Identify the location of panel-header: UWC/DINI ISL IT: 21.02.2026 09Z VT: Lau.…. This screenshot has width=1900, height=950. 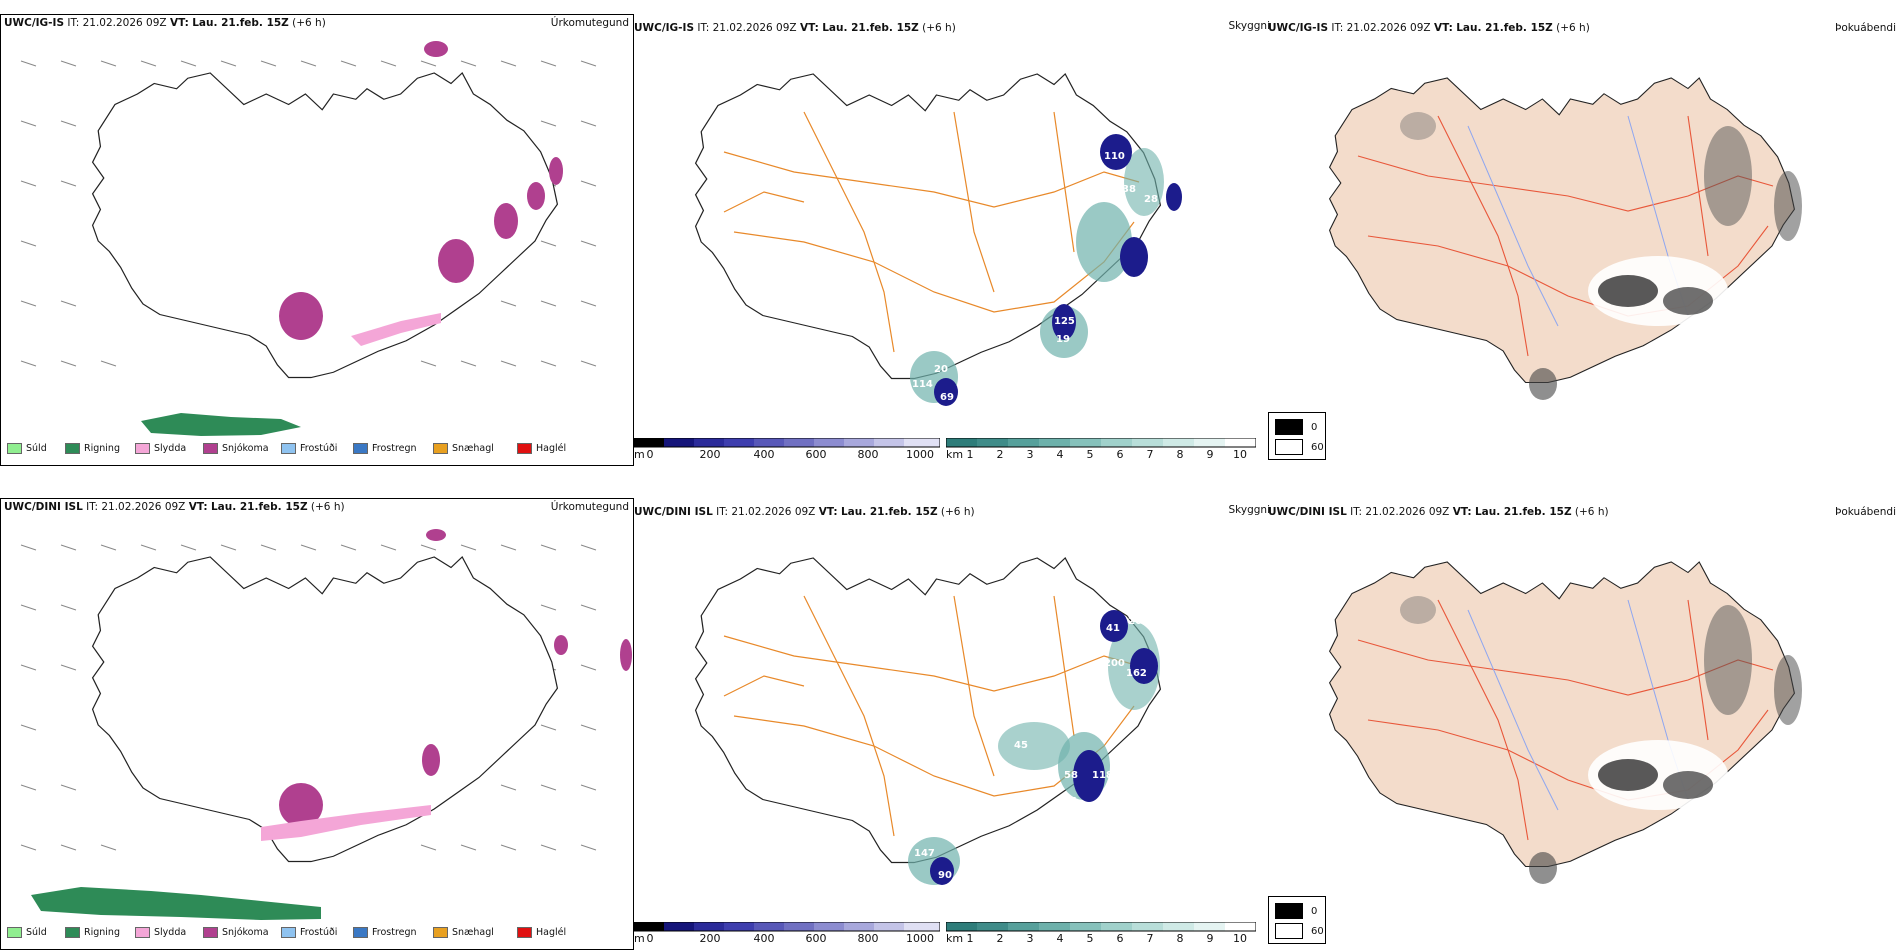
(1584, 514).